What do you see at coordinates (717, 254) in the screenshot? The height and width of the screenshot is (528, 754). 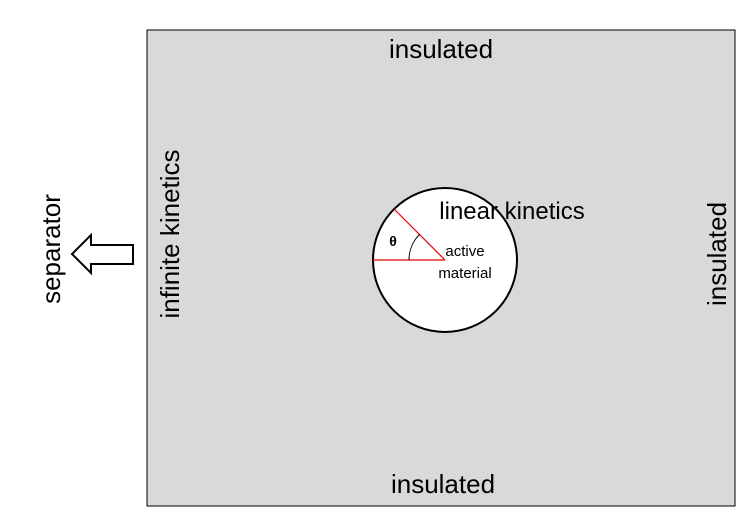 I see `right-boundary-label: insulated` at bounding box center [717, 254].